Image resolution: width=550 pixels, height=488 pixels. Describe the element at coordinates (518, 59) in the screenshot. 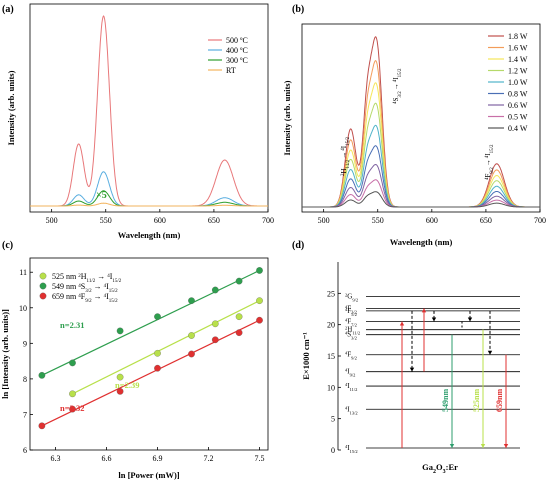

I see `b-legend-label: 1.4 W` at that location.